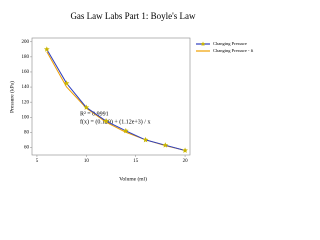 This screenshot has height=240, width=320. Describe the element at coordinates (27, 132) in the screenshot. I see `y-tick-label: 80` at that location.